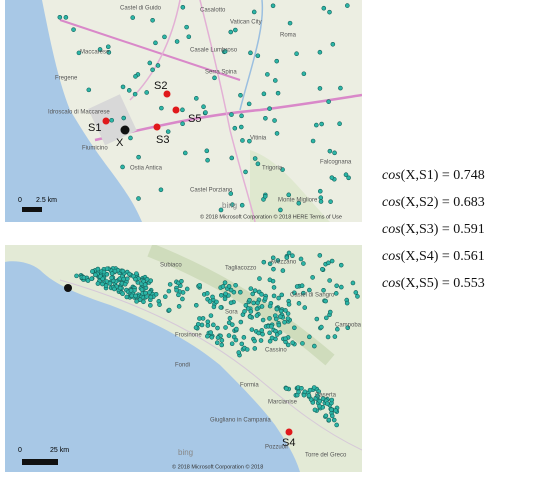 This screenshot has width=550, height=485. I want to click on equation: cos(X,S5) = 0.553, so click(433, 284).